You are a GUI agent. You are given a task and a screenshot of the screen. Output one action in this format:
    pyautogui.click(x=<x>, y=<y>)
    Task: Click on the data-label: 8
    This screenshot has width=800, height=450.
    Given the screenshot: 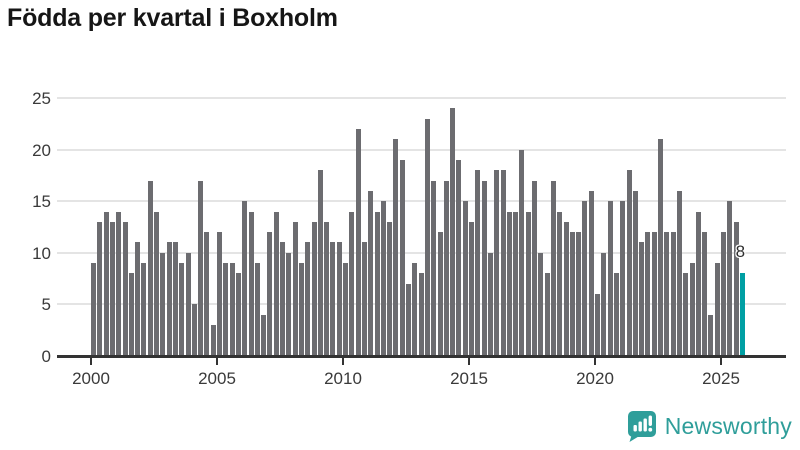 What is the action you would take?
    pyautogui.click(x=740, y=252)
    